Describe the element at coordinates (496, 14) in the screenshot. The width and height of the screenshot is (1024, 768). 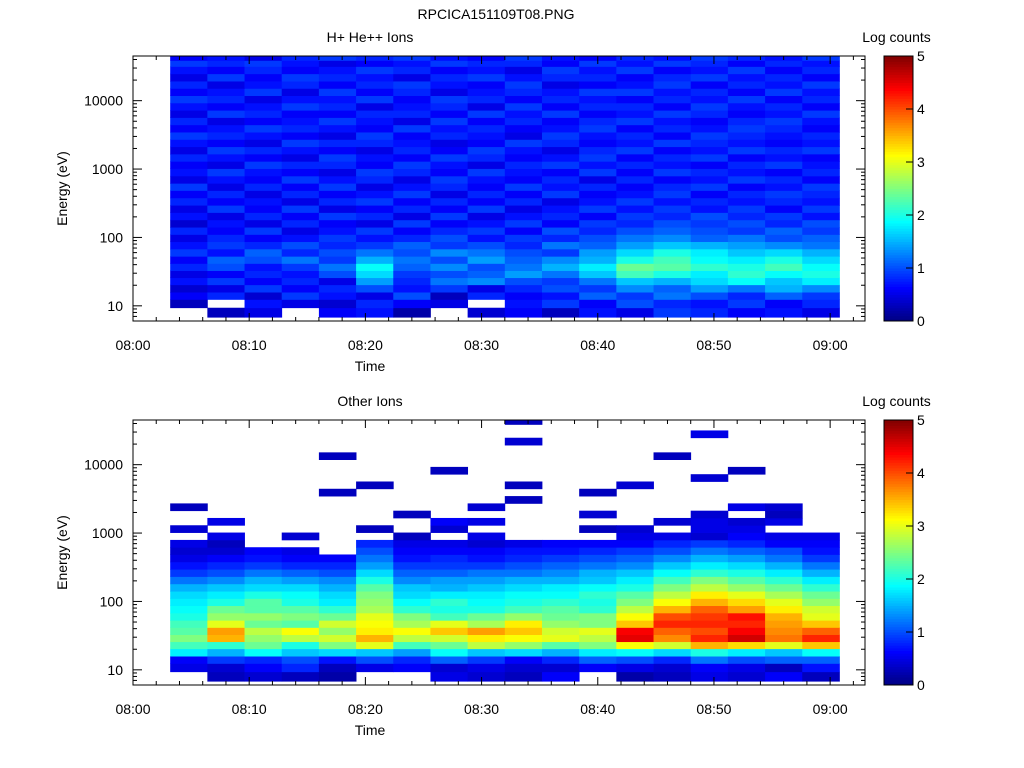
I see `figure-title: RPCICA151109T08.PNG` at that location.